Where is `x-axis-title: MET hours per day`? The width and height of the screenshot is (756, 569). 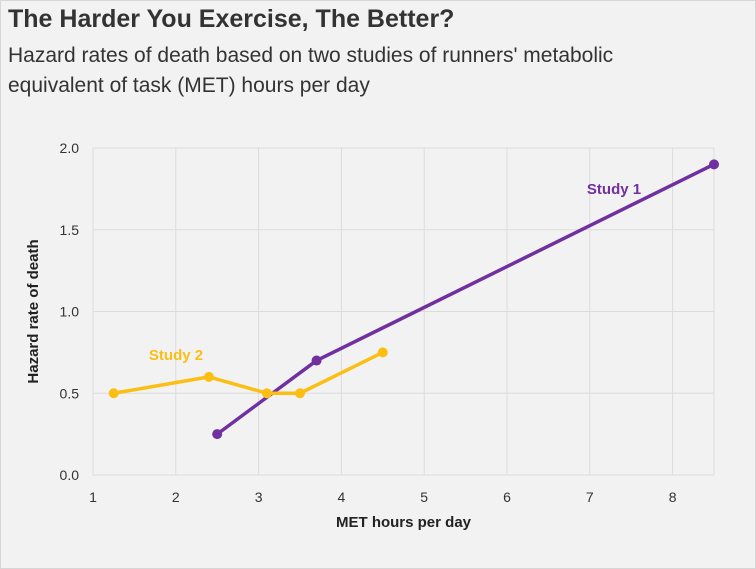 x-axis-title: MET hours per day is located at coordinates (404, 522).